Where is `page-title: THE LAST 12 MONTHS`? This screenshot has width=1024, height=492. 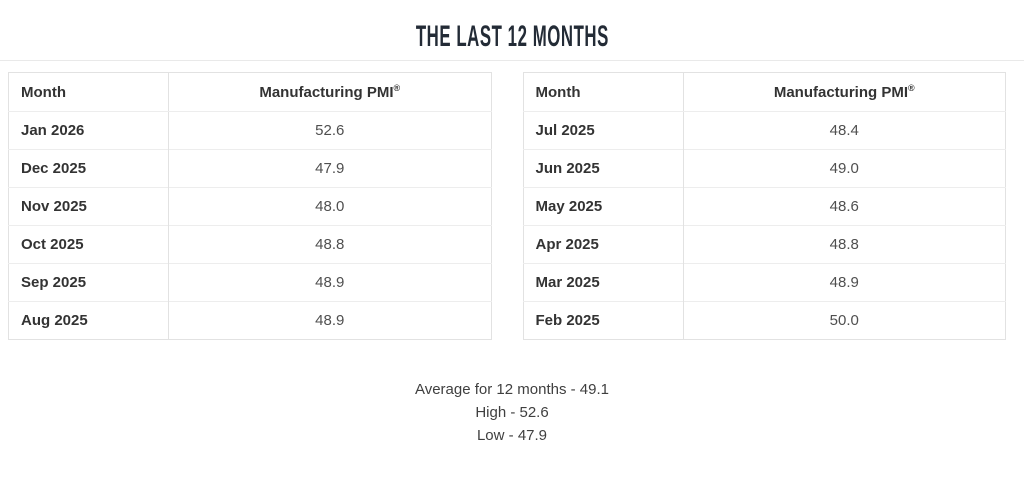
page-title: THE LAST 12 MONTHS is located at coordinates (512, 37).